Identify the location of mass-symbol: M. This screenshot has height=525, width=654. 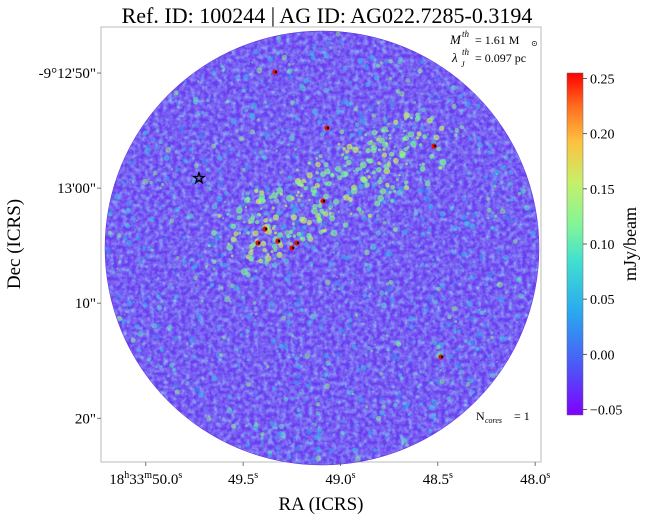
(455, 39).